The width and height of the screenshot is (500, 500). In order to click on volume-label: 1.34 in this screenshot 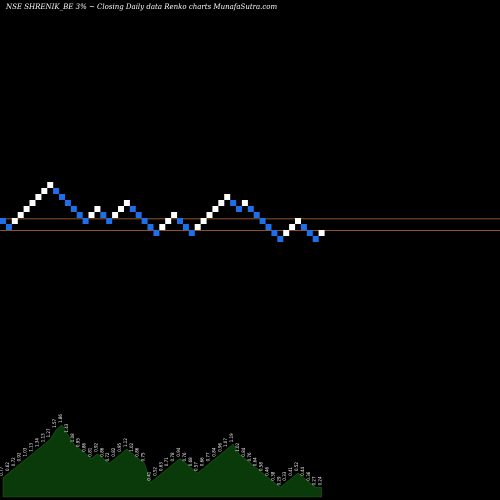, I will do `click(36, 442)`.